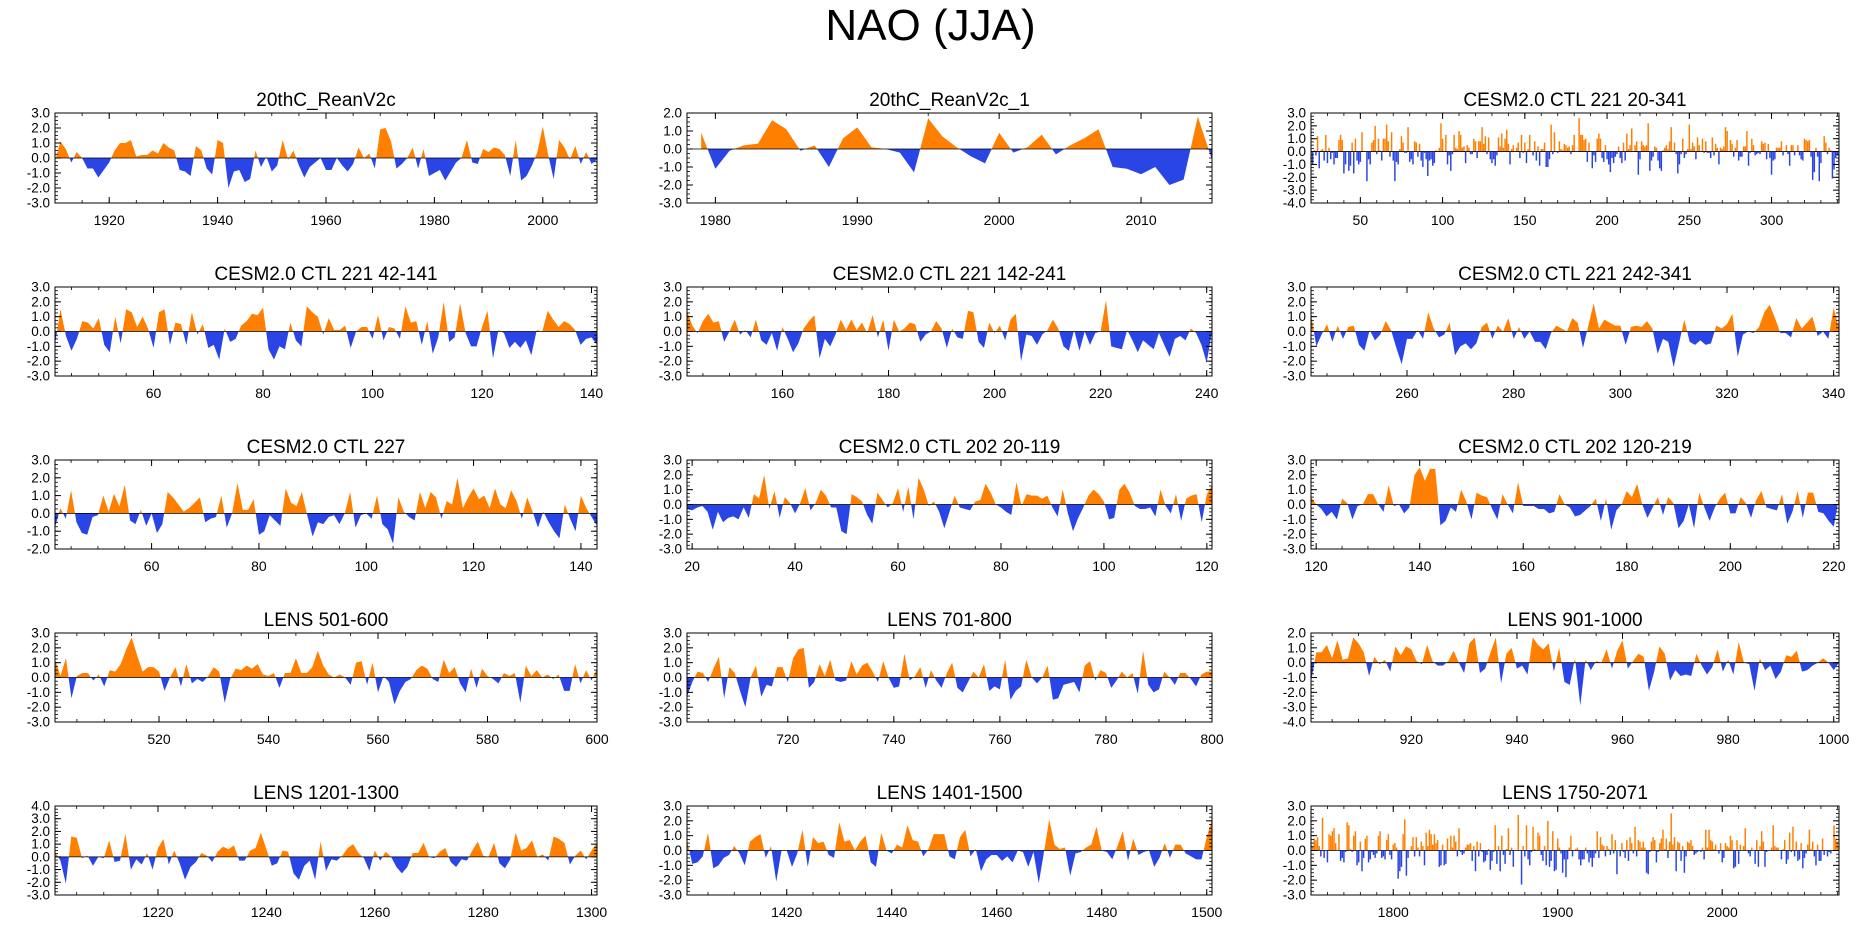 The height and width of the screenshot is (936, 1861). Describe the element at coordinates (38, 531) in the screenshot. I see `y-tick-label: -1.0` at that location.